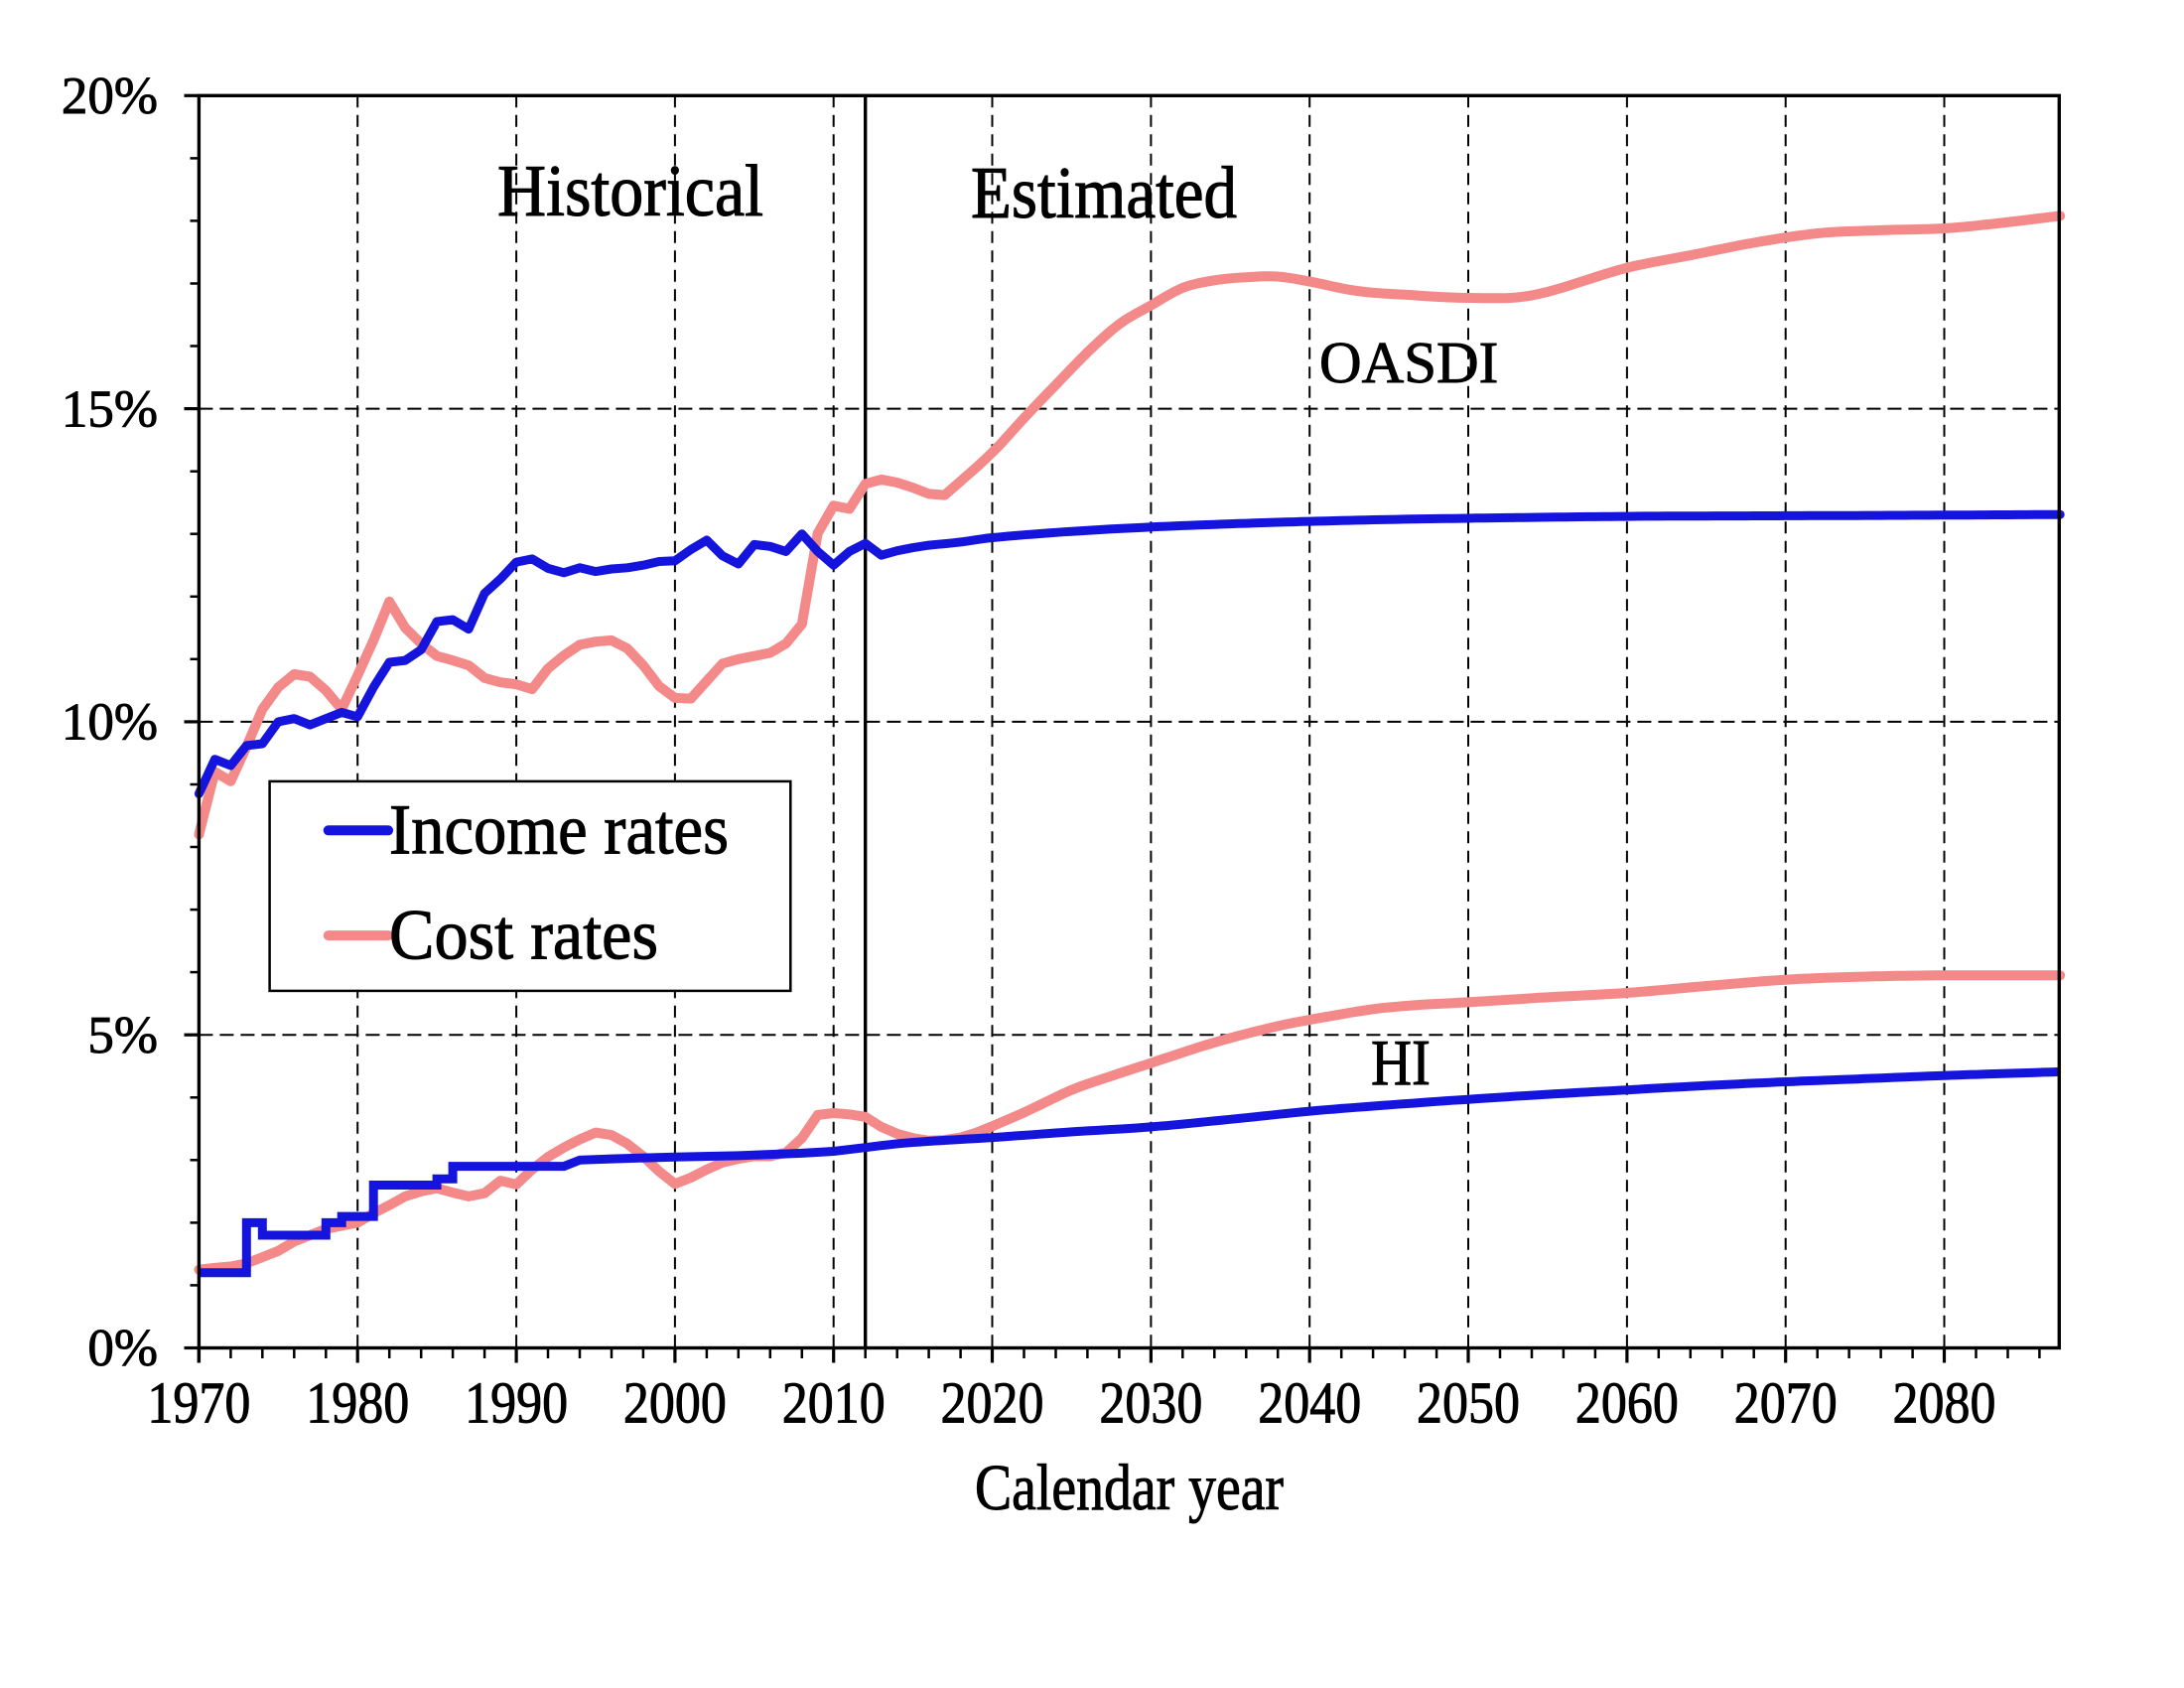 The width and height of the screenshot is (2184, 1688). What do you see at coordinates (1401, 1063) in the screenshot?
I see `svg-text: HI` at bounding box center [1401, 1063].